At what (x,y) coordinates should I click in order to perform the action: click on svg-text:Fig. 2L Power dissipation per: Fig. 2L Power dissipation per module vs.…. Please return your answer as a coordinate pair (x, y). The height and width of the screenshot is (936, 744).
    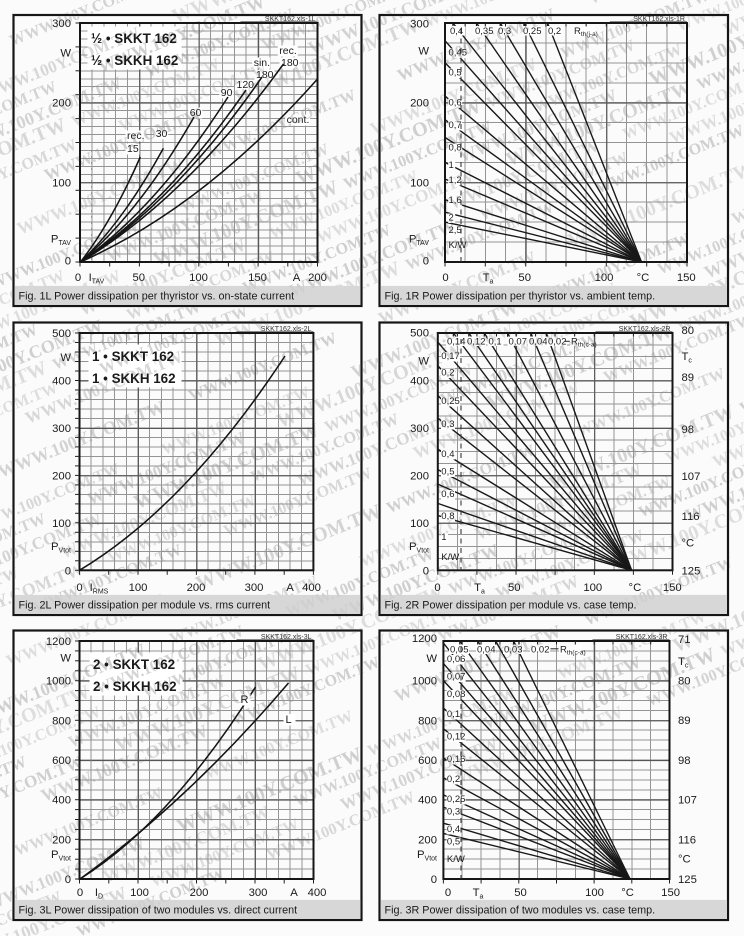
    Looking at the image, I should click on (145, 606).